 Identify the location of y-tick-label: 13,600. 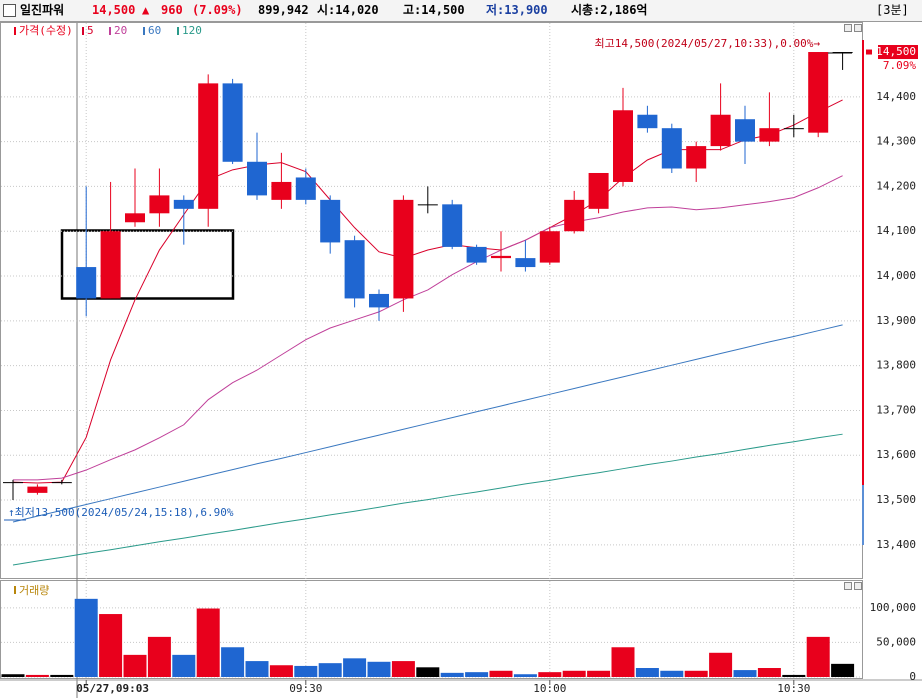
(896, 454).